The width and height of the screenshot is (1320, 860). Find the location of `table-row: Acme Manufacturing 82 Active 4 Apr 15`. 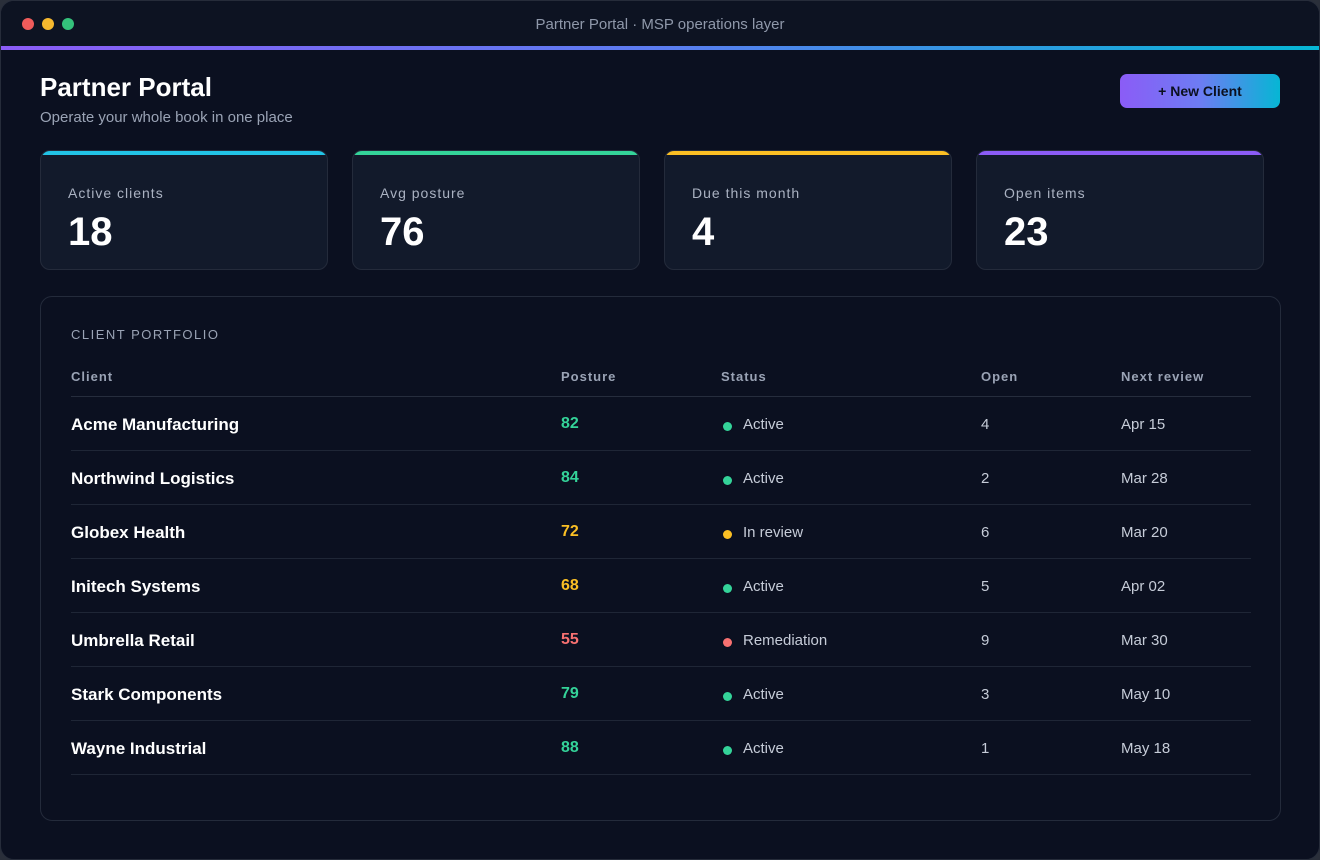

table-row: Acme Manufacturing 82 Active 4 Apr 15 is located at coordinates (661, 424).